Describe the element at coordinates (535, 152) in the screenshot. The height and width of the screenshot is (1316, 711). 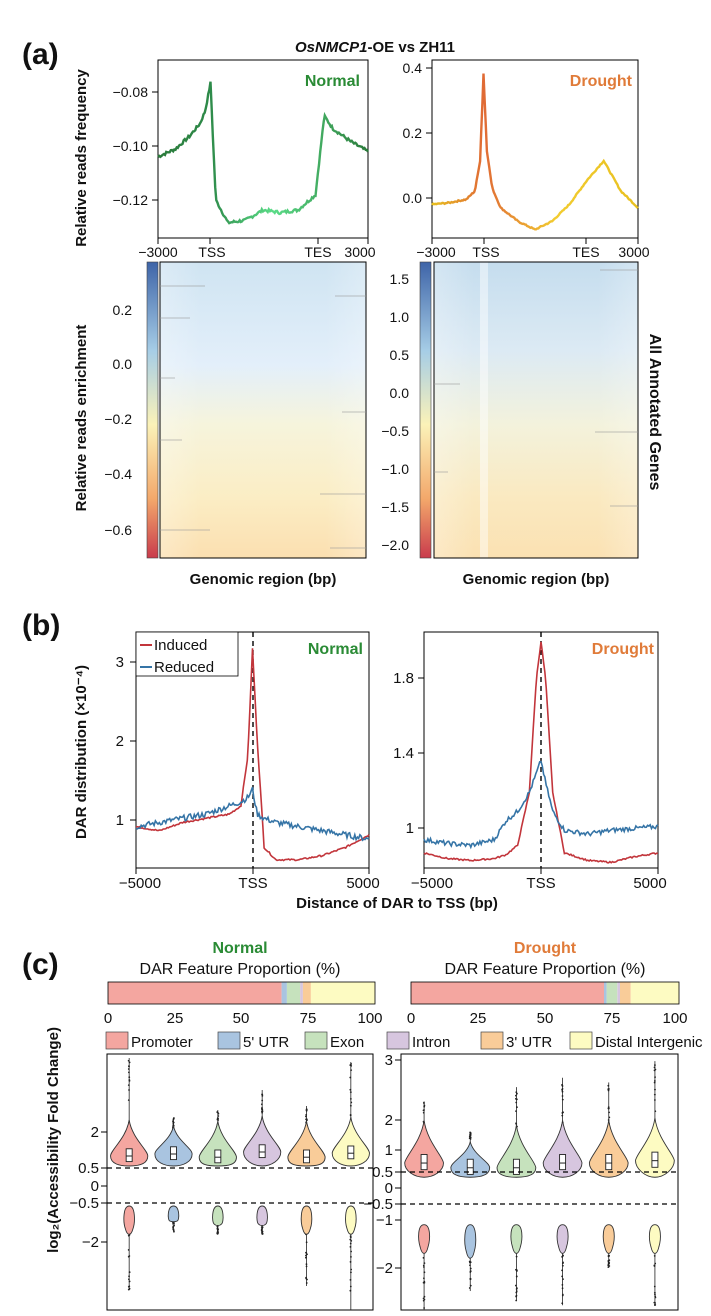
I see `profile-drought-line` at that location.